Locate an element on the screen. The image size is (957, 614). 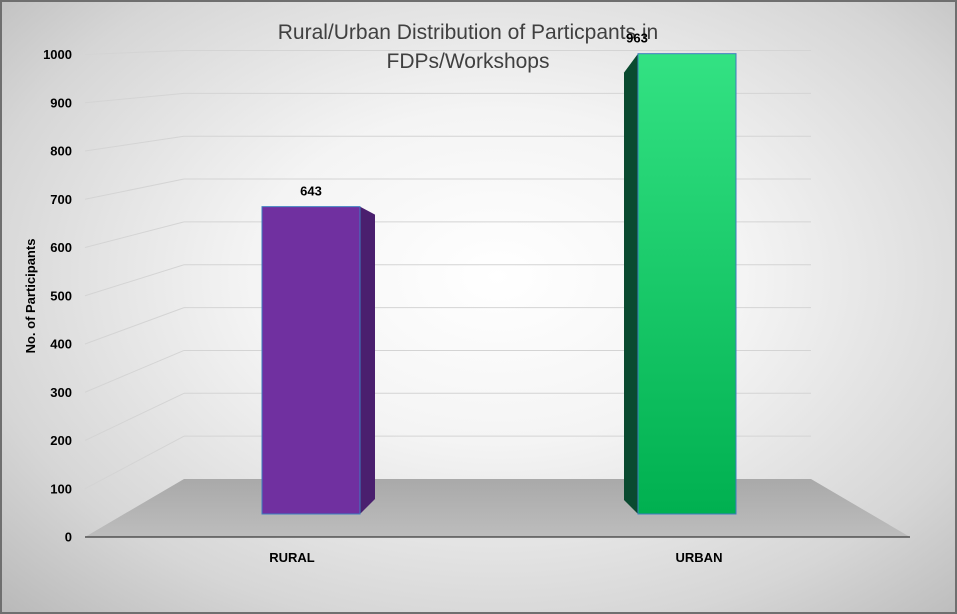
y-tick-label: 400 is located at coordinates (61, 344).